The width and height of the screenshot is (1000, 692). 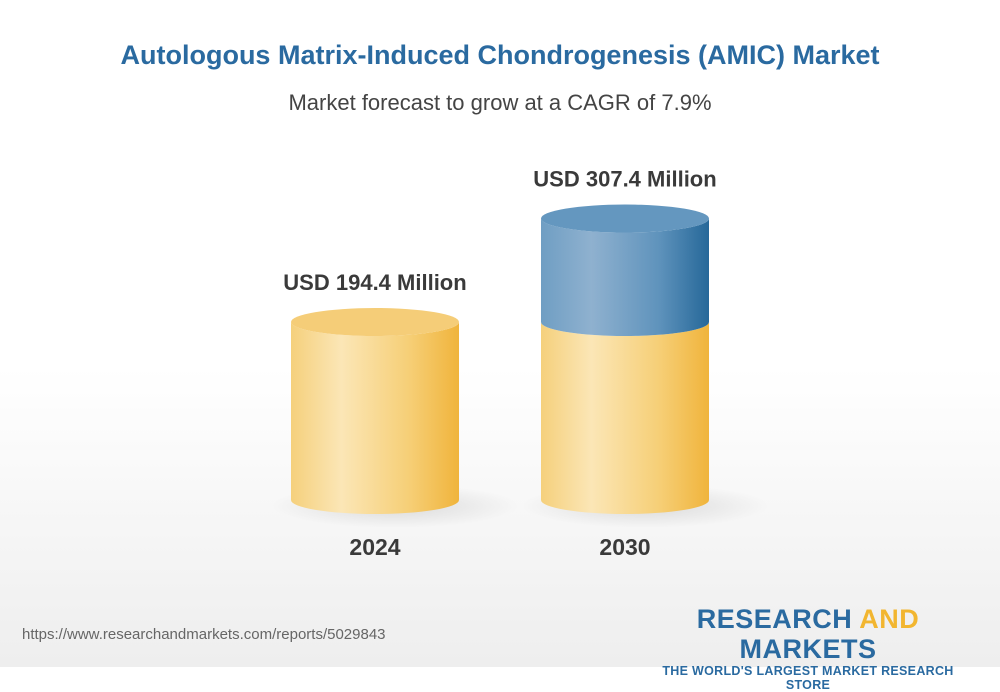 What do you see at coordinates (625, 418) in the screenshot?
I see `bar-base-2030` at bounding box center [625, 418].